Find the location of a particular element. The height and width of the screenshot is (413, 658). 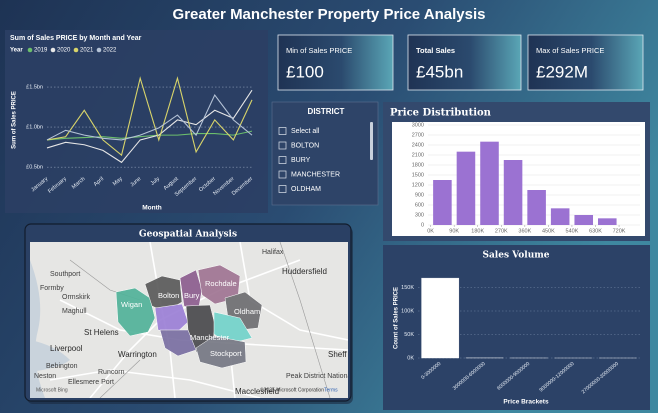

y-tick-label: 2400 is located at coordinates (418, 145).